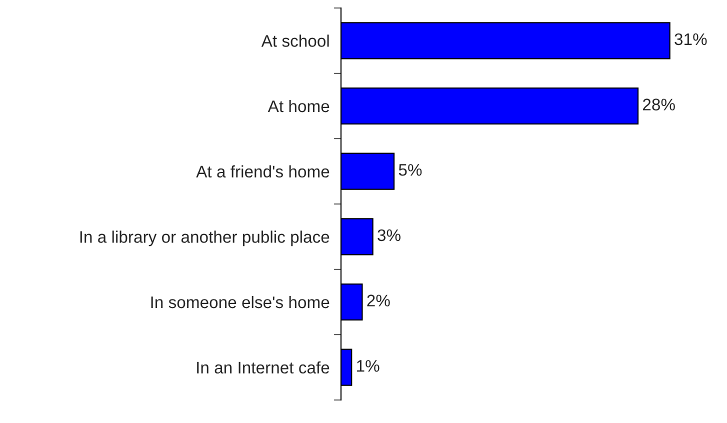 Image resolution: width=727 pixels, height=423 pixels. I want to click on data-label: 2%, so click(378, 300).